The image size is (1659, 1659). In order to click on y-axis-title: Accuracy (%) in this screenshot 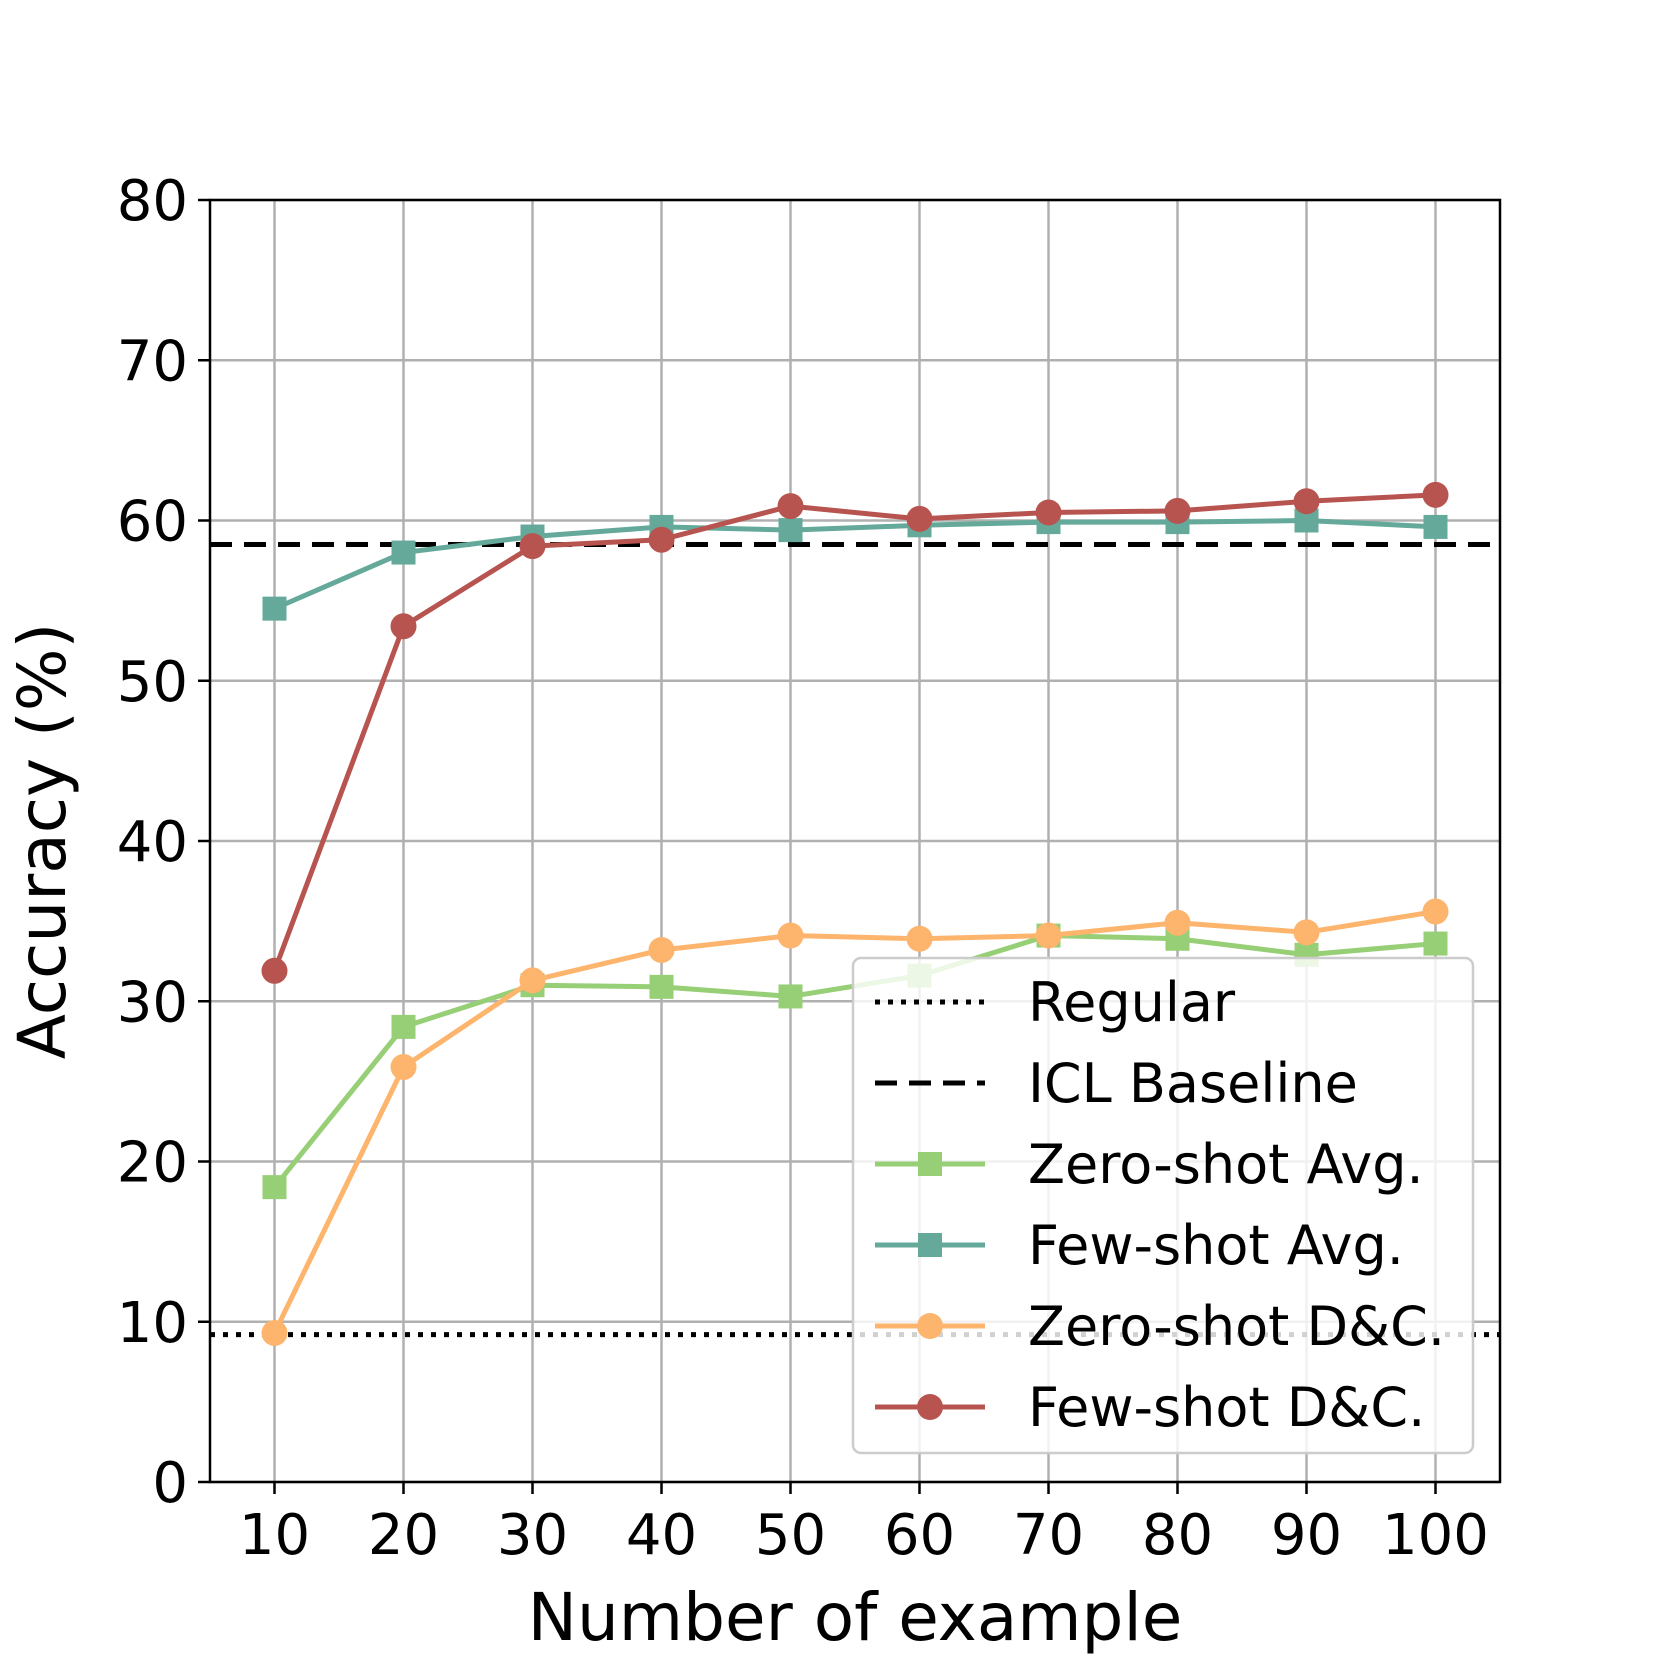, I will do `click(42, 841)`.